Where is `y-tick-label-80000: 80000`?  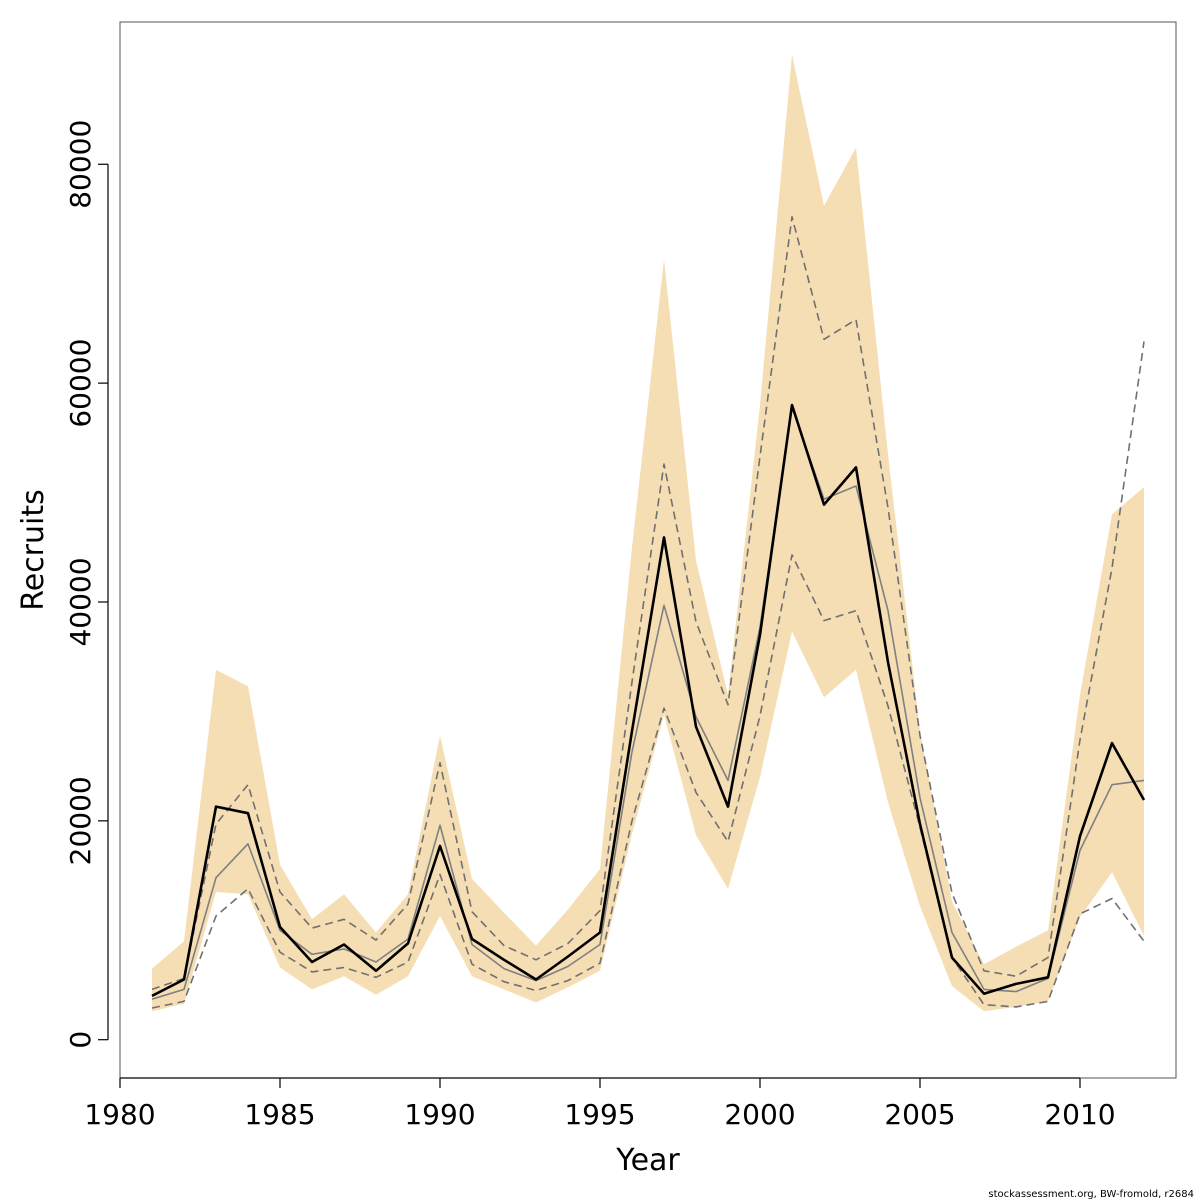 y-tick-label-80000: 80000 is located at coordinates (80, 164).